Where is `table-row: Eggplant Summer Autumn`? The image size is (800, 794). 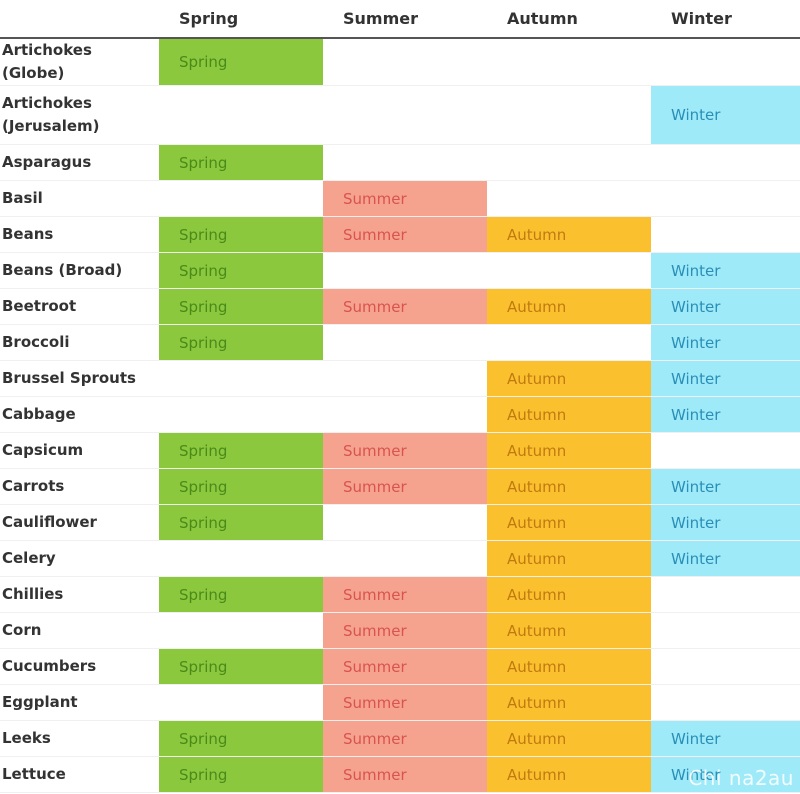
table-row: Eggplant Summer Autumn is located at coordinates (400, 702).